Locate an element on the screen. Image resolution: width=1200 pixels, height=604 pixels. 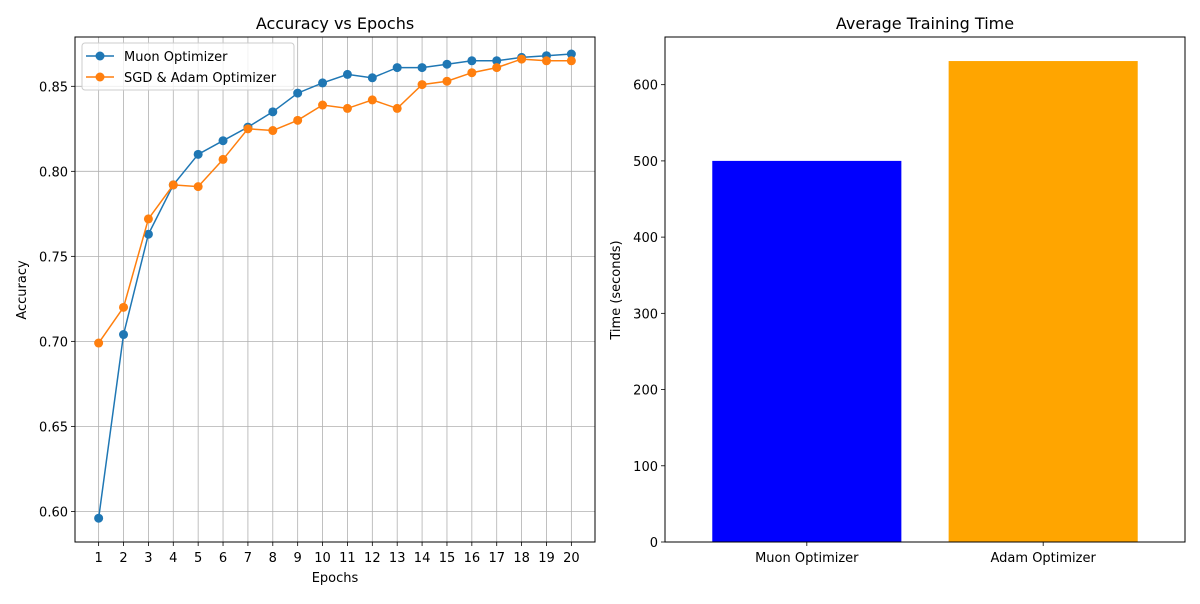
training-time-chart-title: Average Training Time is located at coordinates (925, 23).